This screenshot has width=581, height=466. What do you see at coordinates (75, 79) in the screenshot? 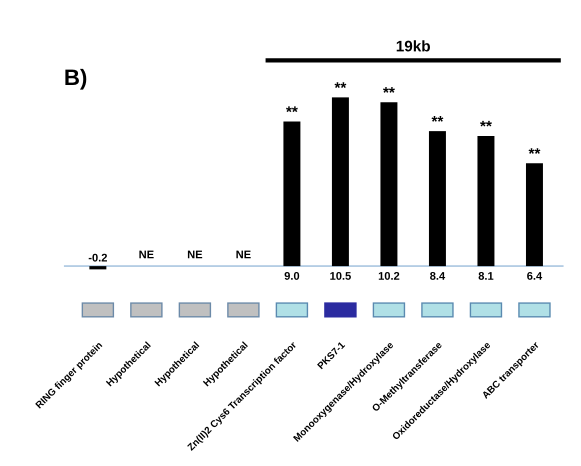
I see `chart-title: B)` at bounding box center [75, 79].